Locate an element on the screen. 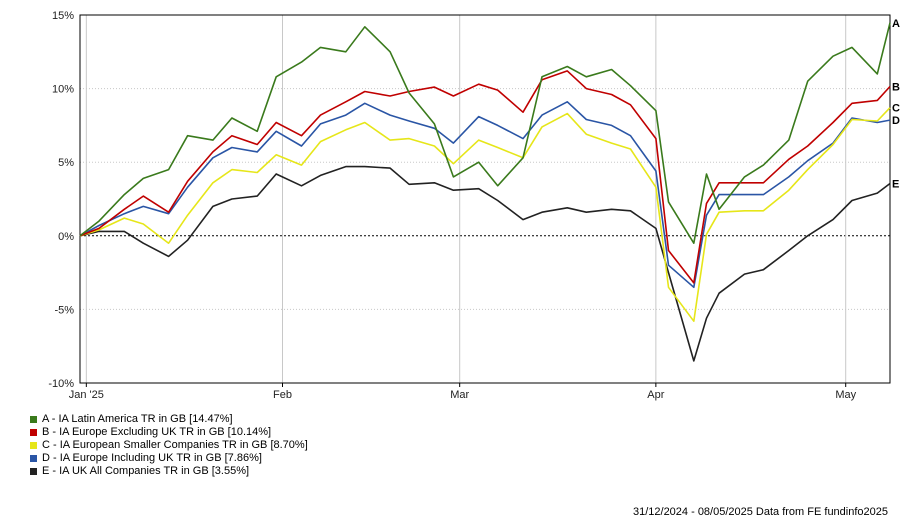 Image resolution: width=900 pixels, height=518 pixels. x-tick-label: Feb is located at coordinates (282, 395).